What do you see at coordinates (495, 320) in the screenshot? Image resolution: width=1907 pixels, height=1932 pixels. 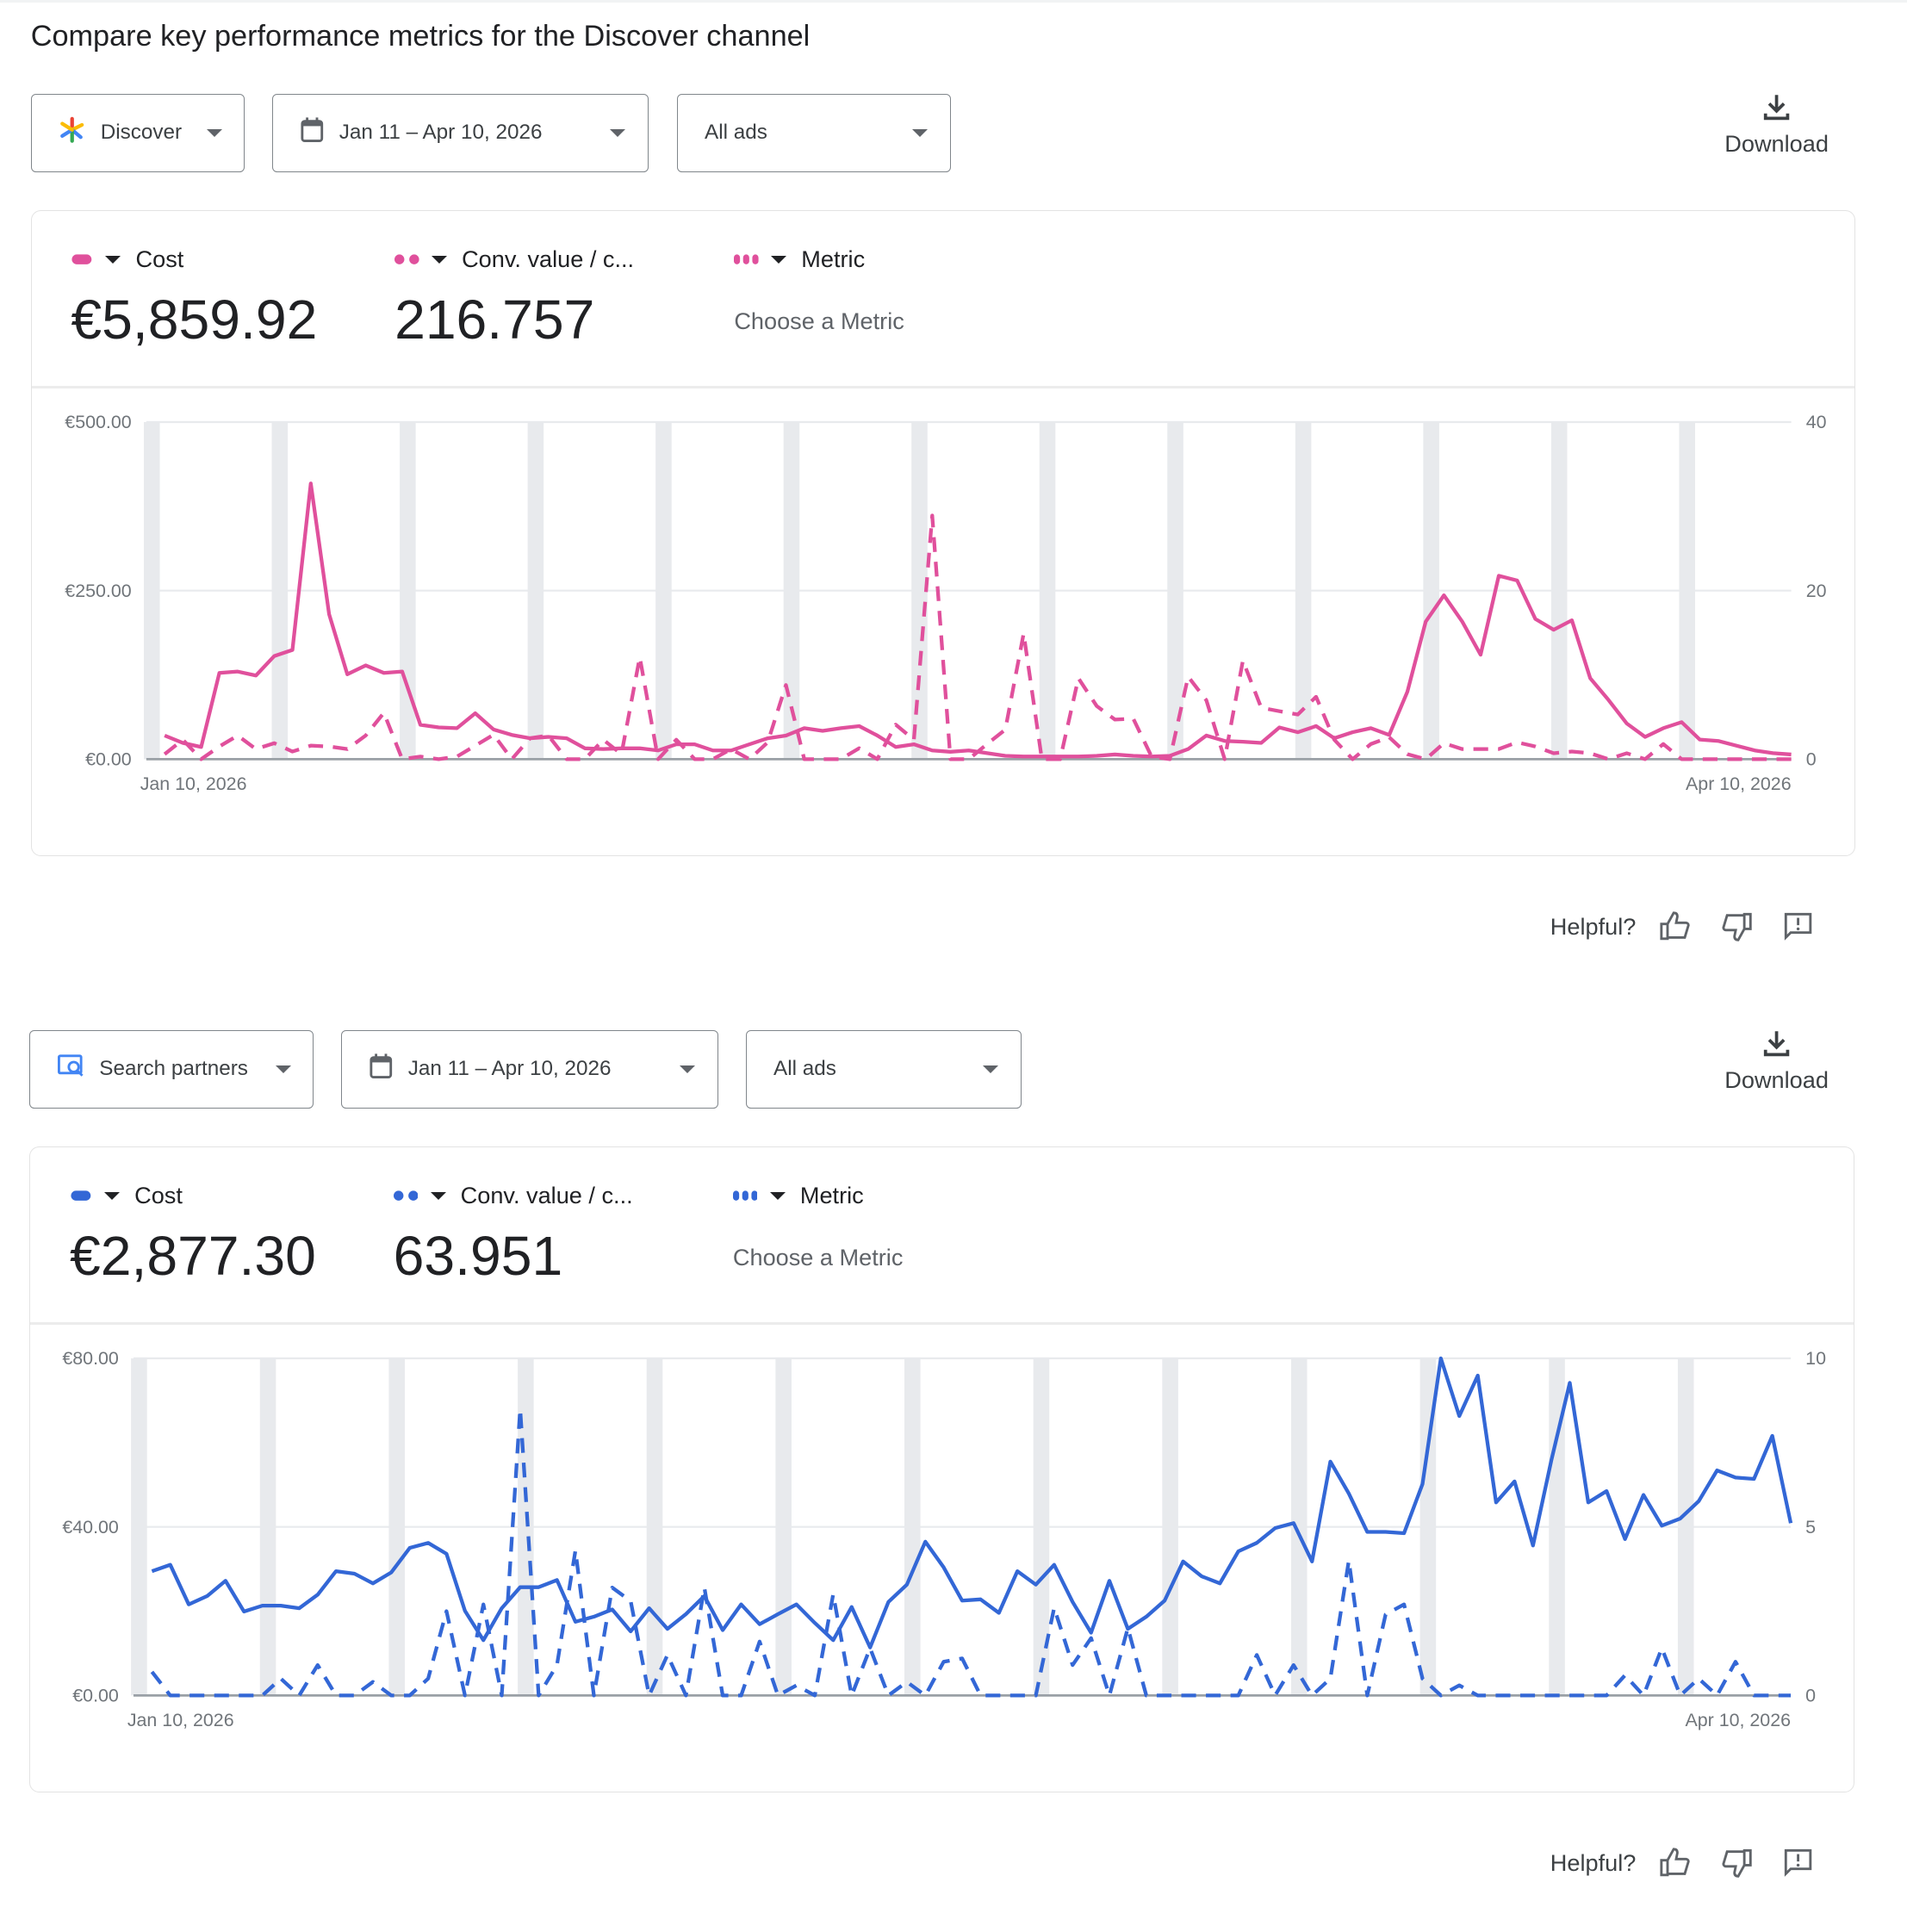 I see `metric-value: 216.757` at bounding box center [495, 320].